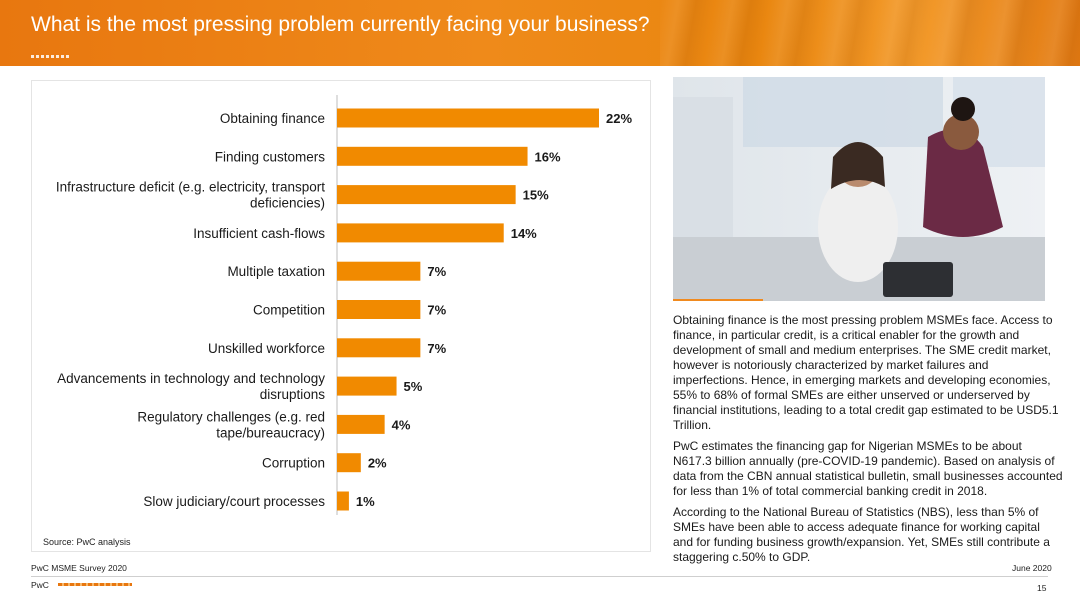 This screenshot has width=1080, height=608. Describe the element at coordinates (50, 56) in the screenshot. I see `header-decoration` at that location.